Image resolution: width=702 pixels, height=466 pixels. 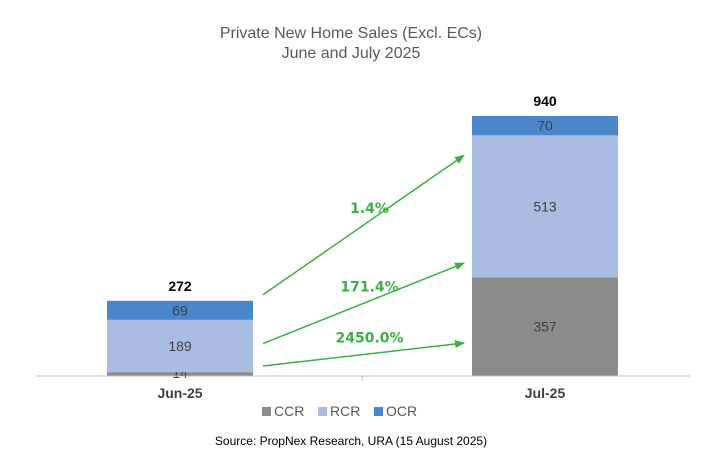 I want to click on x-tick-label-jun-25: Jun-25, so click(x=179, y=393).